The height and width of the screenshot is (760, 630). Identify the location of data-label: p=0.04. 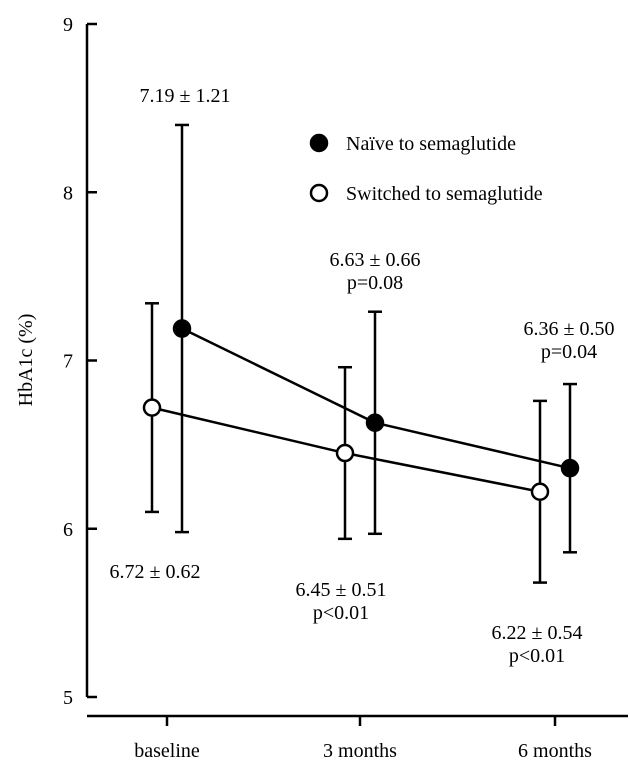
(569, 352).